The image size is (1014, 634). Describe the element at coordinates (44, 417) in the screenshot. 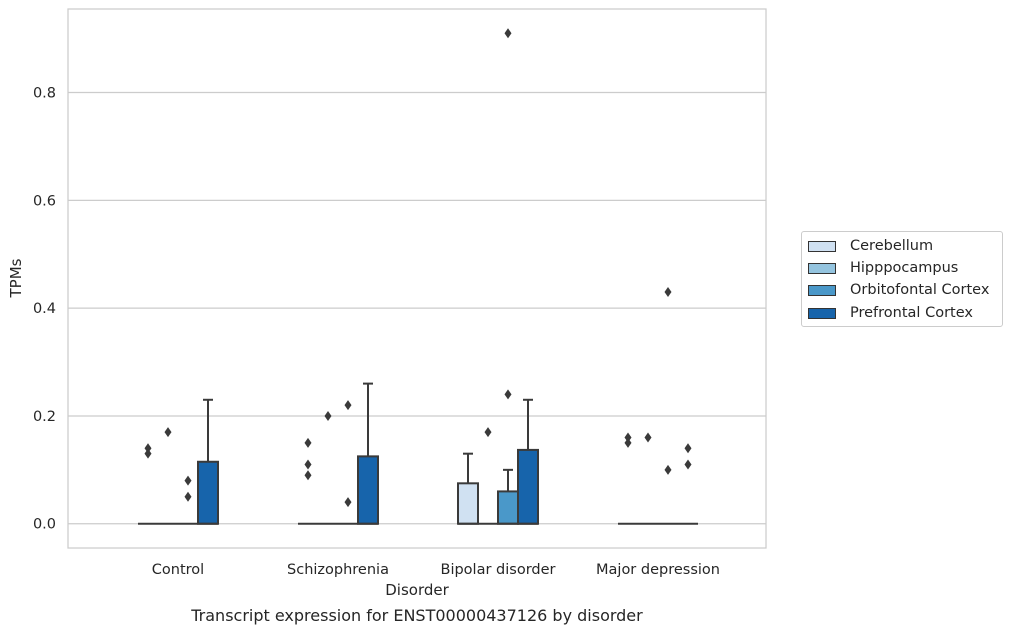

I see `y-tick-label: 0.2` at that location.